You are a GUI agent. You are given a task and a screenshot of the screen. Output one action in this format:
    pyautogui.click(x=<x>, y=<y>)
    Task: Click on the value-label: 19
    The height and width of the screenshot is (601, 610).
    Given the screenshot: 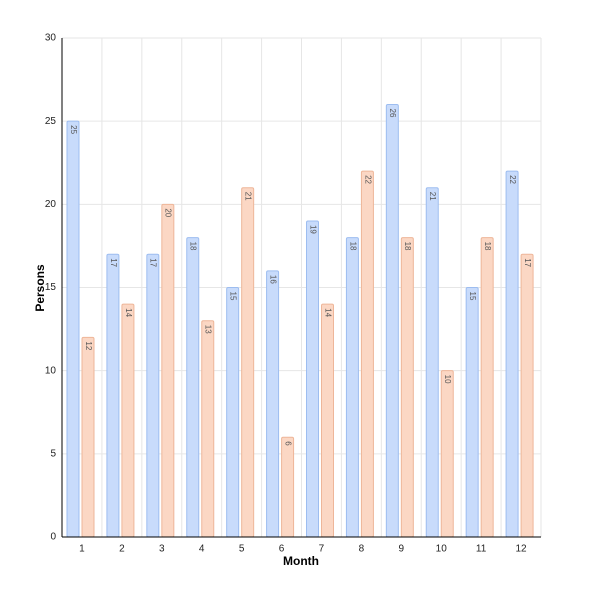 What is the action you would take?
    pyautogui.click(x=312, y=229)
    